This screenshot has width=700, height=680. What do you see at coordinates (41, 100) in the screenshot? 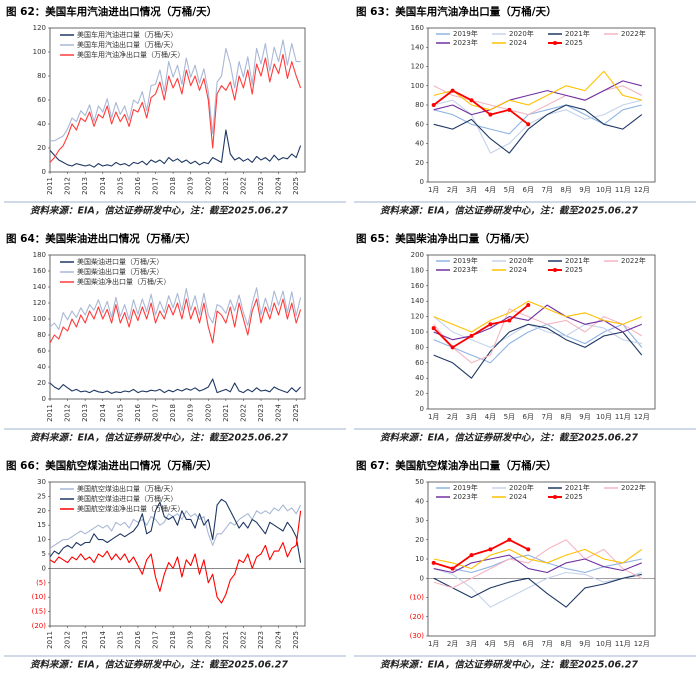
I see `y-tick-label: 60` at bounding box center [41, 100].